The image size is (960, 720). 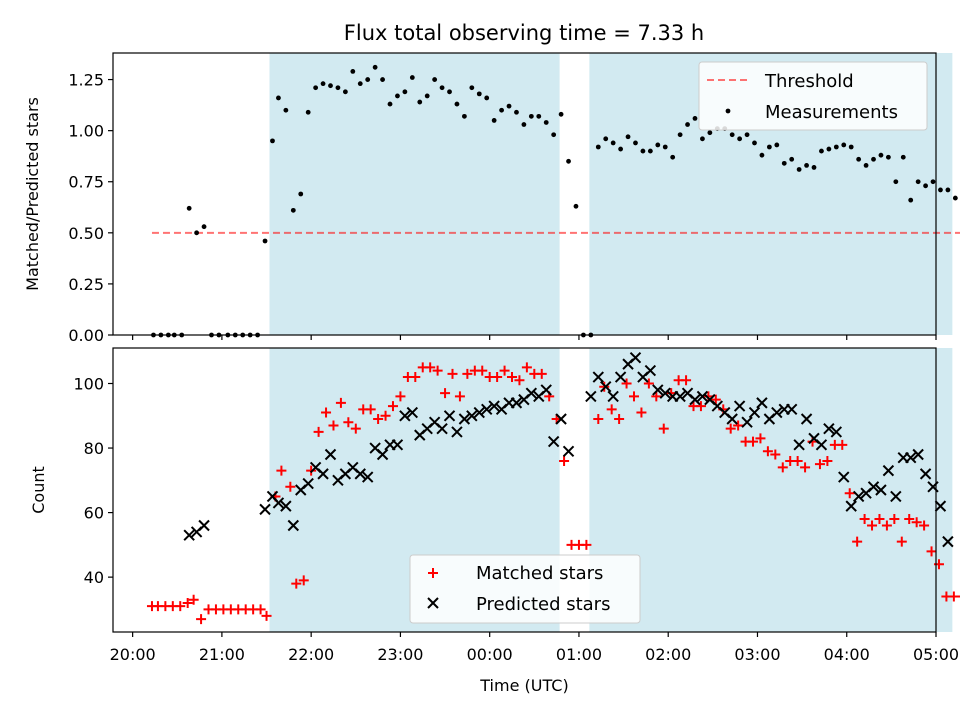 What do you see at coordinates (86, 284) in the screenshot?
I see `y-tick-label: 0.25` at bounding box center [86, 284].